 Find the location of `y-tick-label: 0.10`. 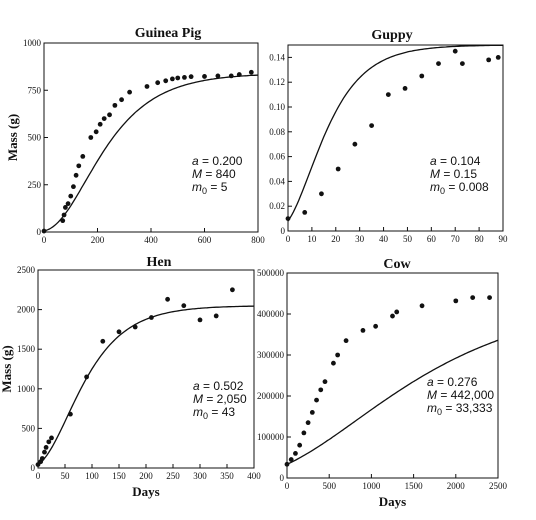

y-tick-label: 0.10 is located at coordinates (277, 107).